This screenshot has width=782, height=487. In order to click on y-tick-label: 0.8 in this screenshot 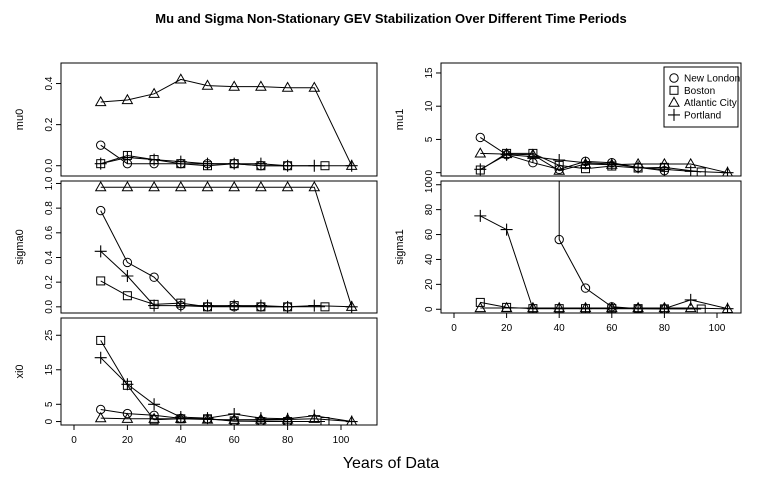, I will do `click(49, 208)`.